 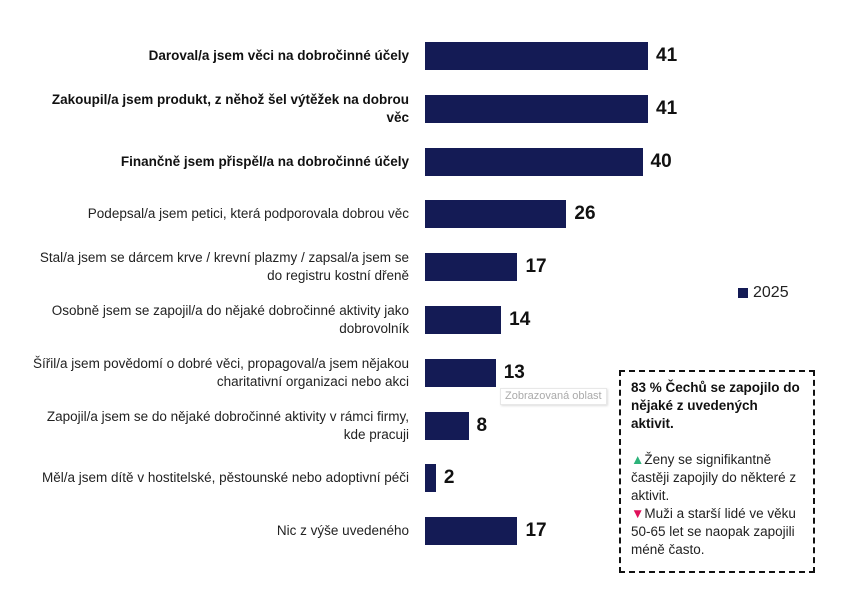 What do you see at coordinates (278, 55) in the screenshot?
I see `category-label: Daroval/a jsem věci na dobročinné účely` at bounding box center [278, 55].